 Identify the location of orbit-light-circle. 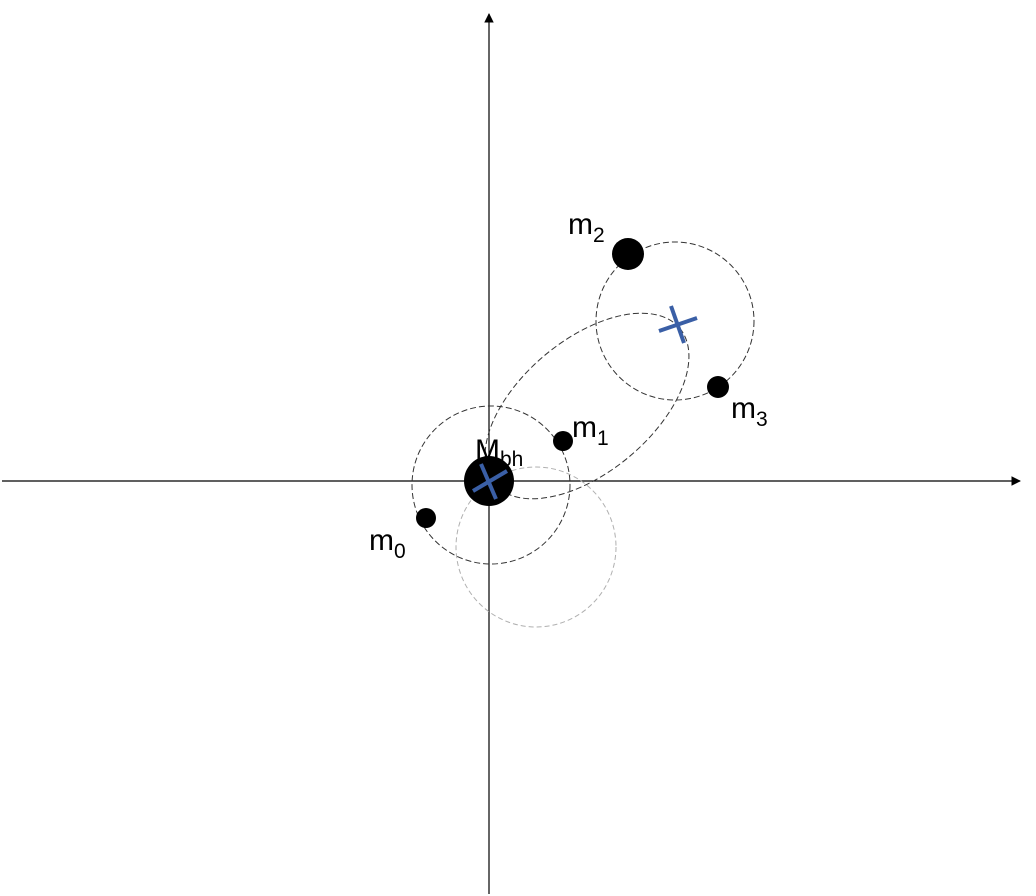
(536, 547).